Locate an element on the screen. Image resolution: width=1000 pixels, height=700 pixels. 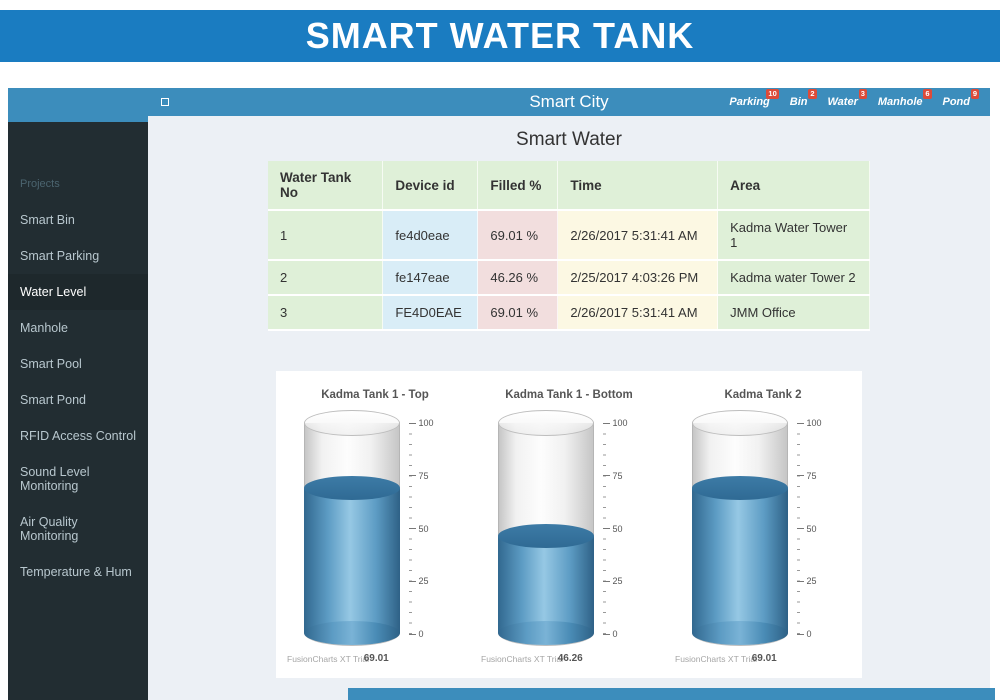
sidebar-item-sound-level-monitoring: Sound Level Monitoring is located at coordinates (55, 479).